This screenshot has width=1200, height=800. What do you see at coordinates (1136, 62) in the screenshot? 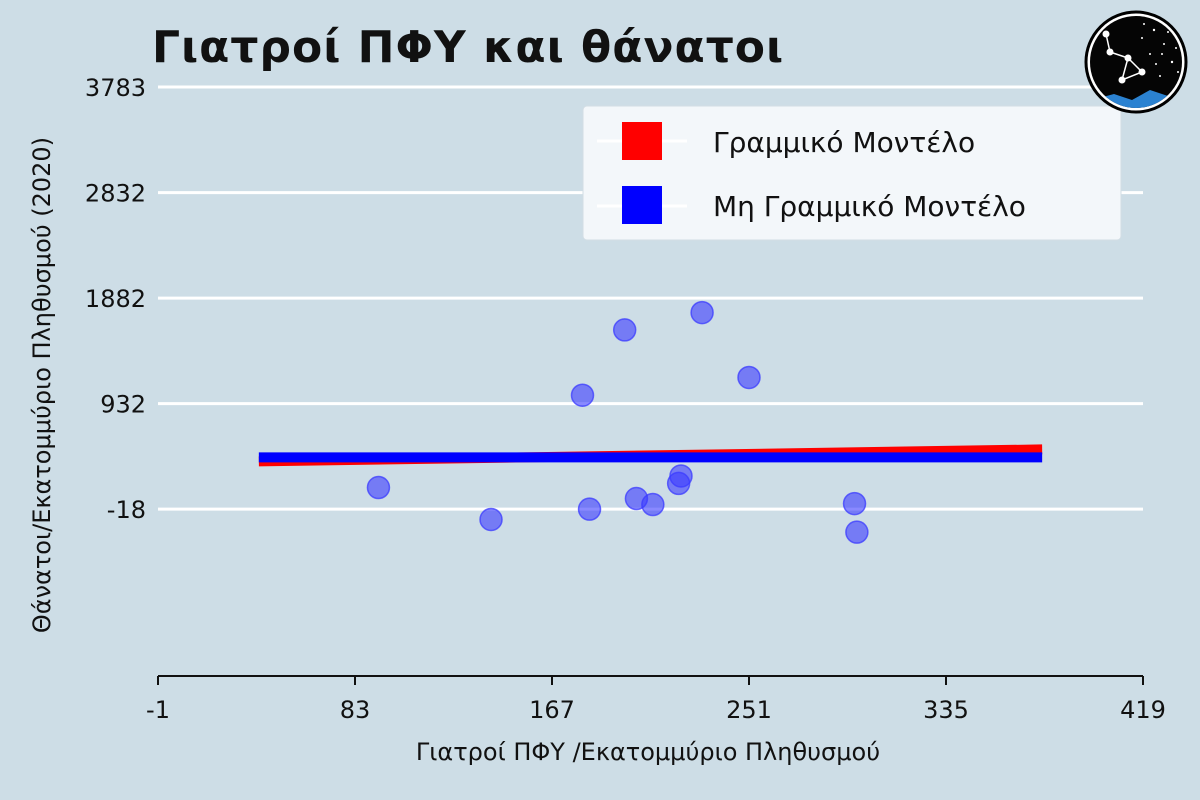
I see `logo` at bounding box center [1136, 62].